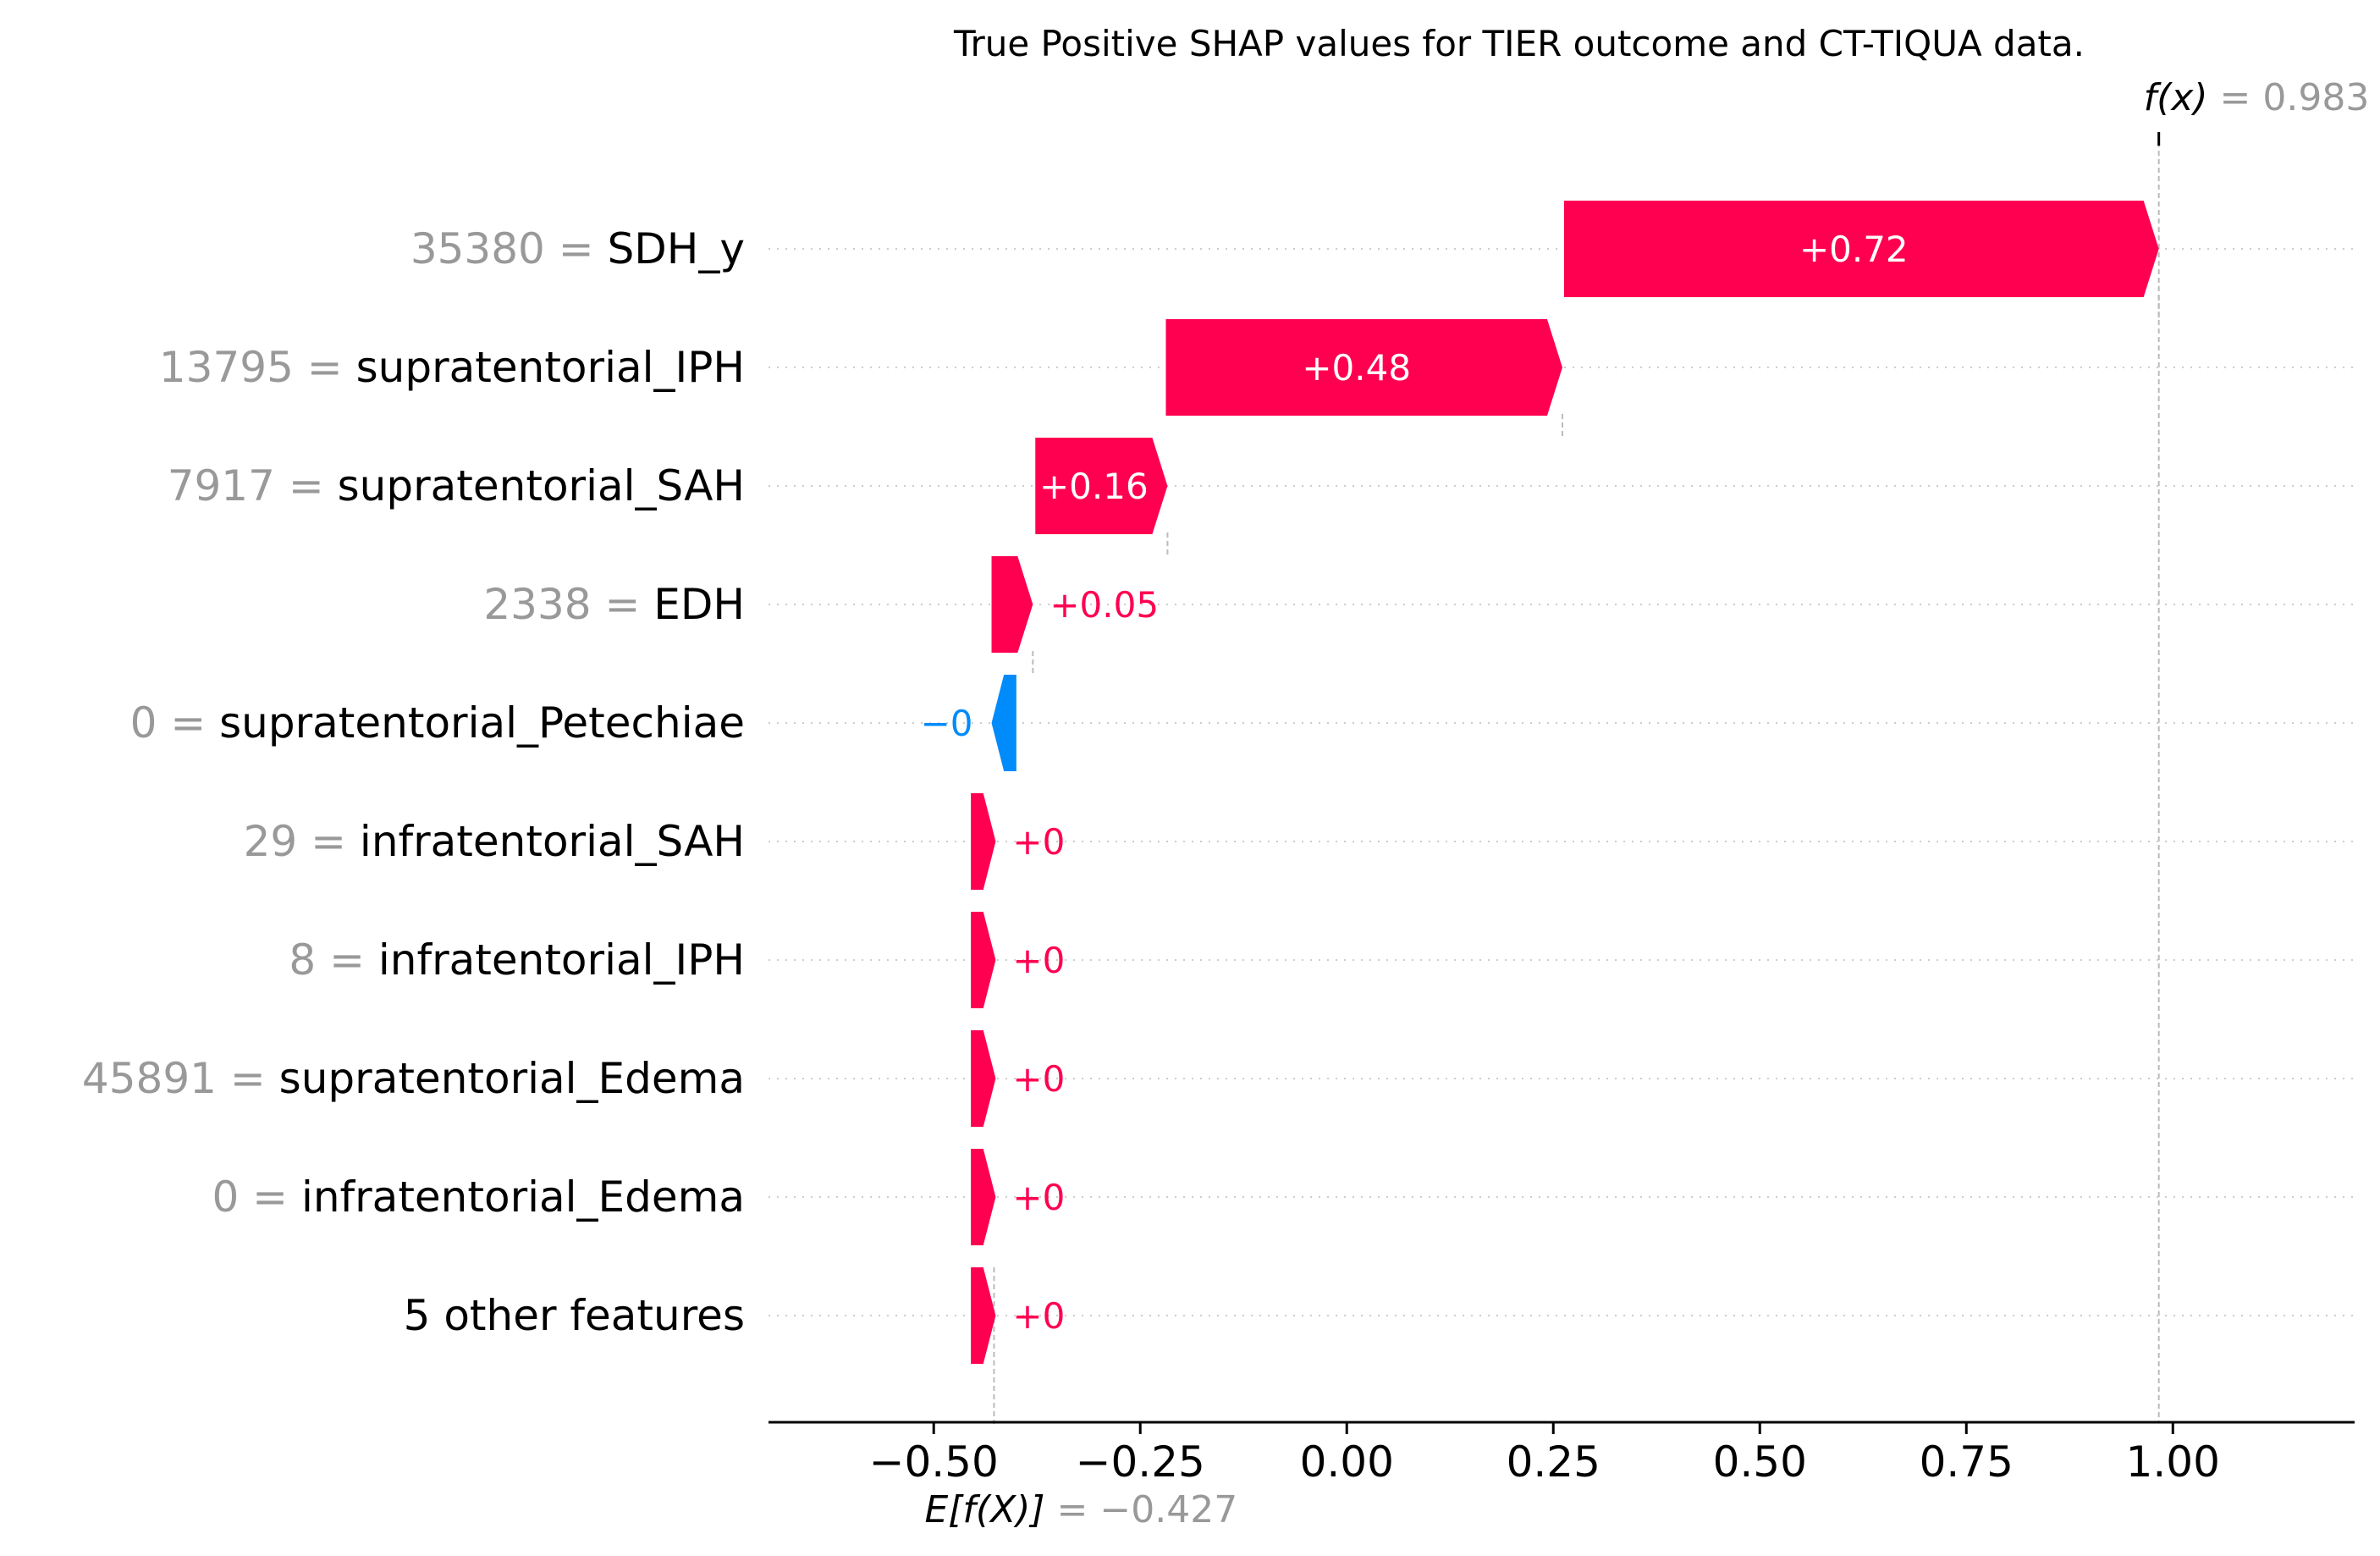  Describe the element at coordinates (1356, 368) in the screenshot. I see `row-1-value-label: +0.48` at that location.